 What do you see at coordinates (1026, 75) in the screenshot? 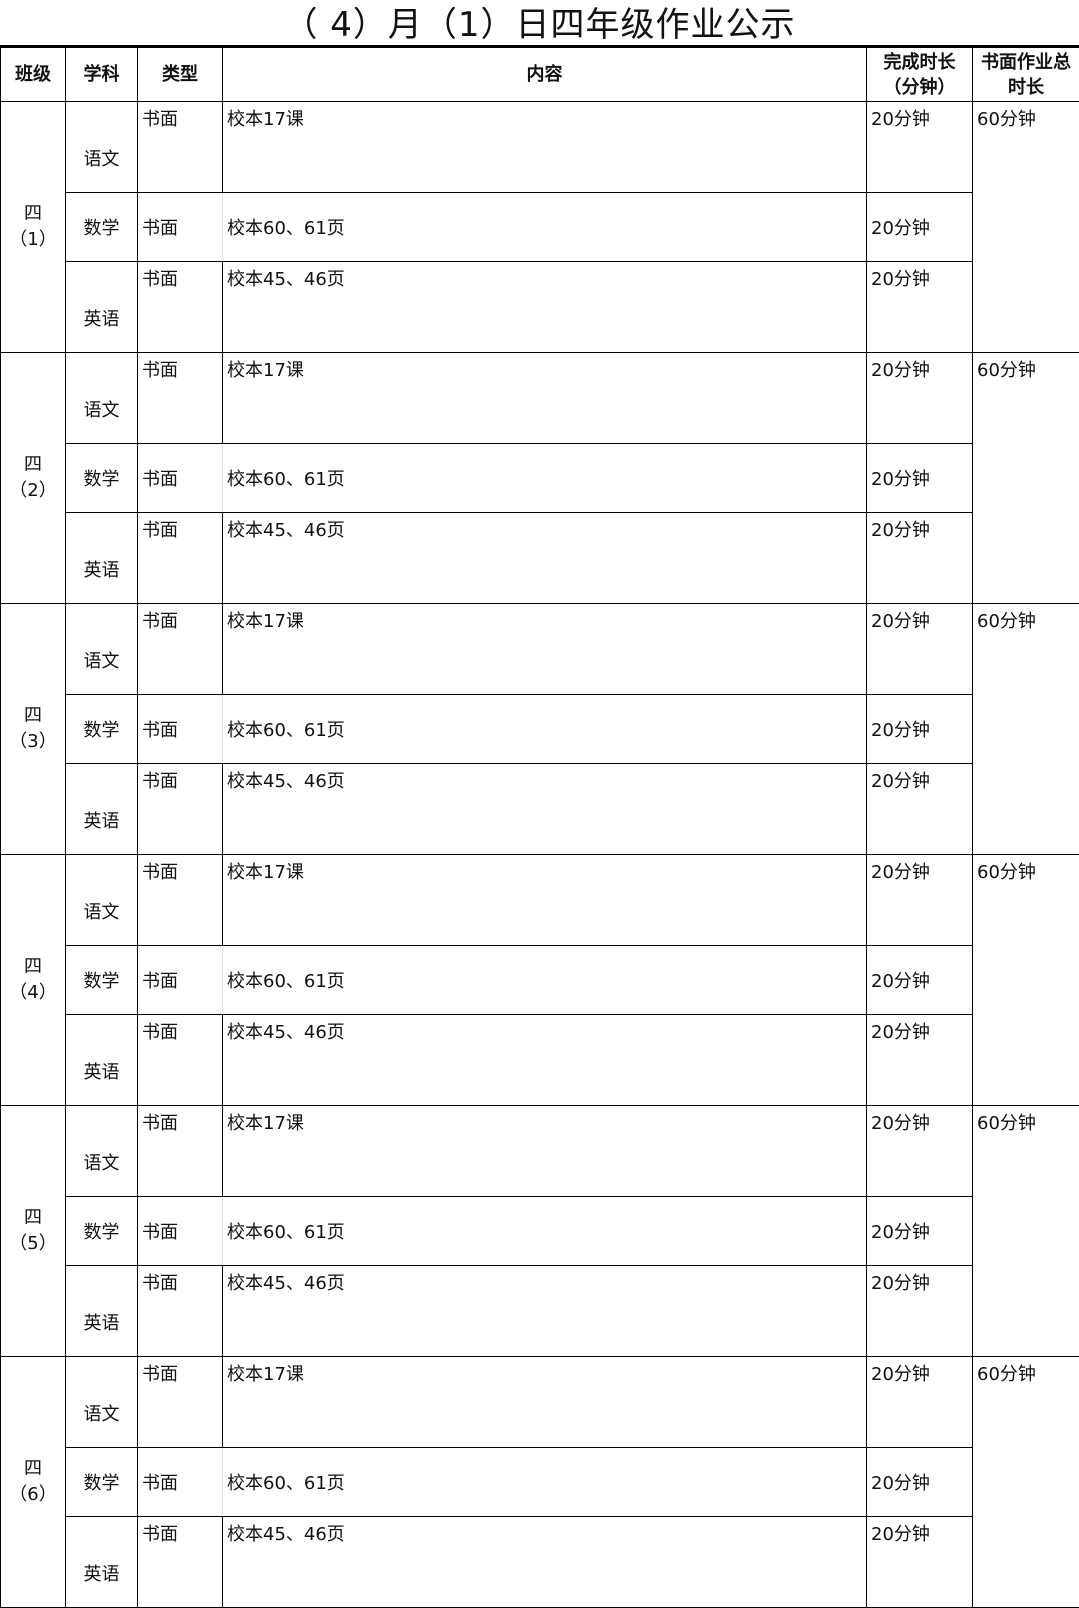
I see `header-total: 书面作业总时长` at bounding box center [1026, 75].